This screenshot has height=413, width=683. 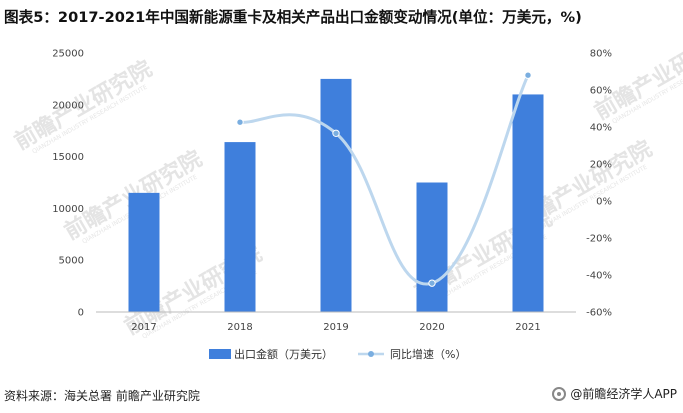 What do you see at coordinates (604, 202) in the screenshot?
I see `right-axis-tick-label: 0%` at bounding box center [604, 202].